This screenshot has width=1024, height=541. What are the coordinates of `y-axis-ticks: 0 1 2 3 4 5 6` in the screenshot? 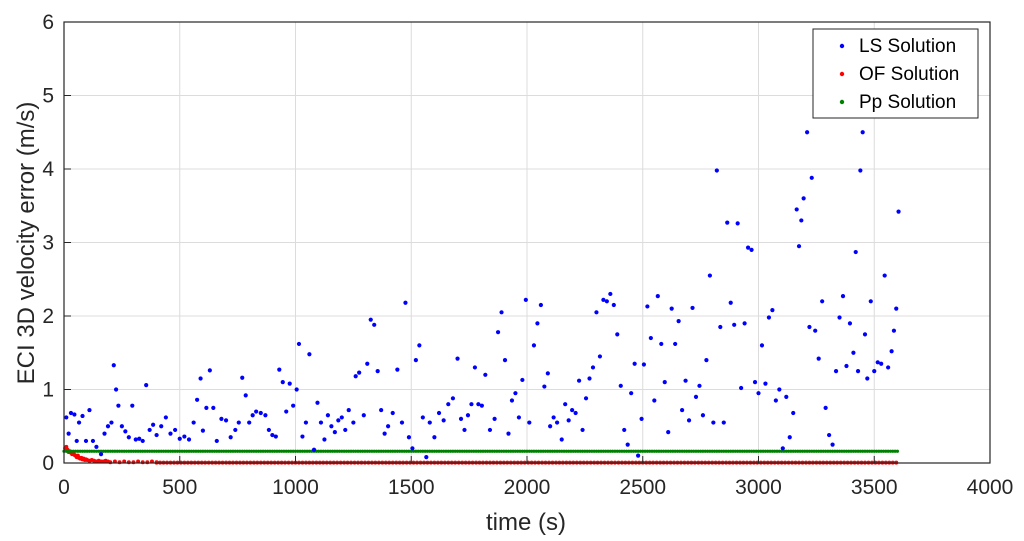 It's located at (56, 243).